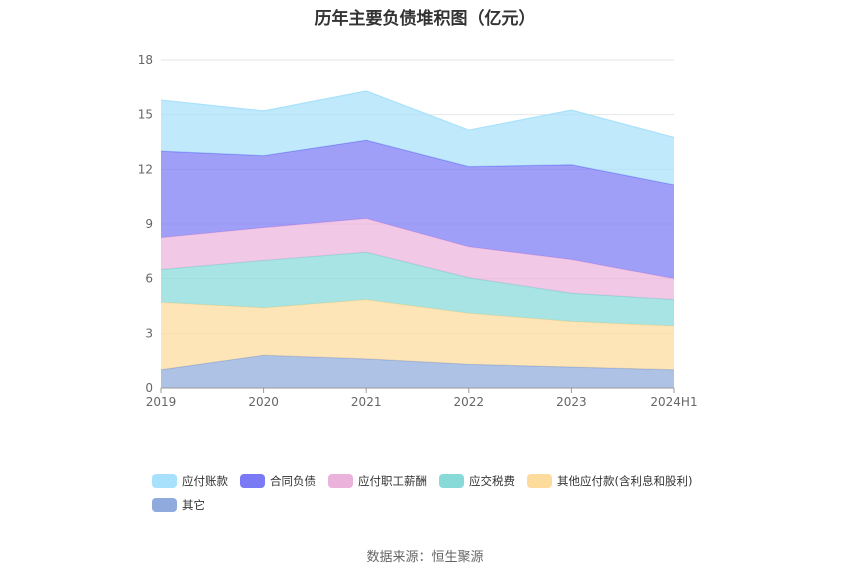 This screenshot has height=575, width=850. Describe the element at coordinates (293, 481) in the screenshot. I see `legend-label: 合同负债` at that location.